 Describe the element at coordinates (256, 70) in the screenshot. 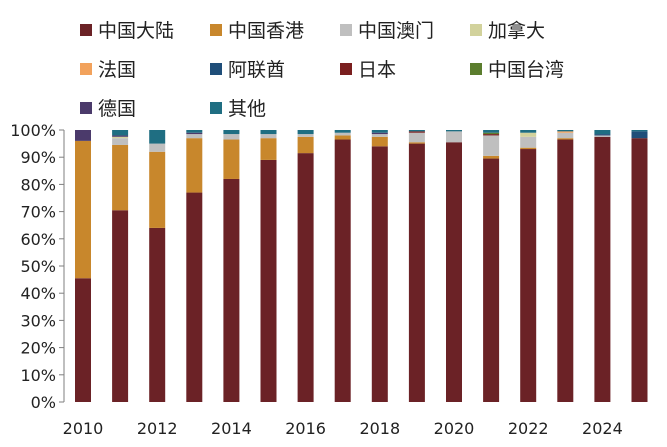

I see `legend-label: 阿联酋` at that location.